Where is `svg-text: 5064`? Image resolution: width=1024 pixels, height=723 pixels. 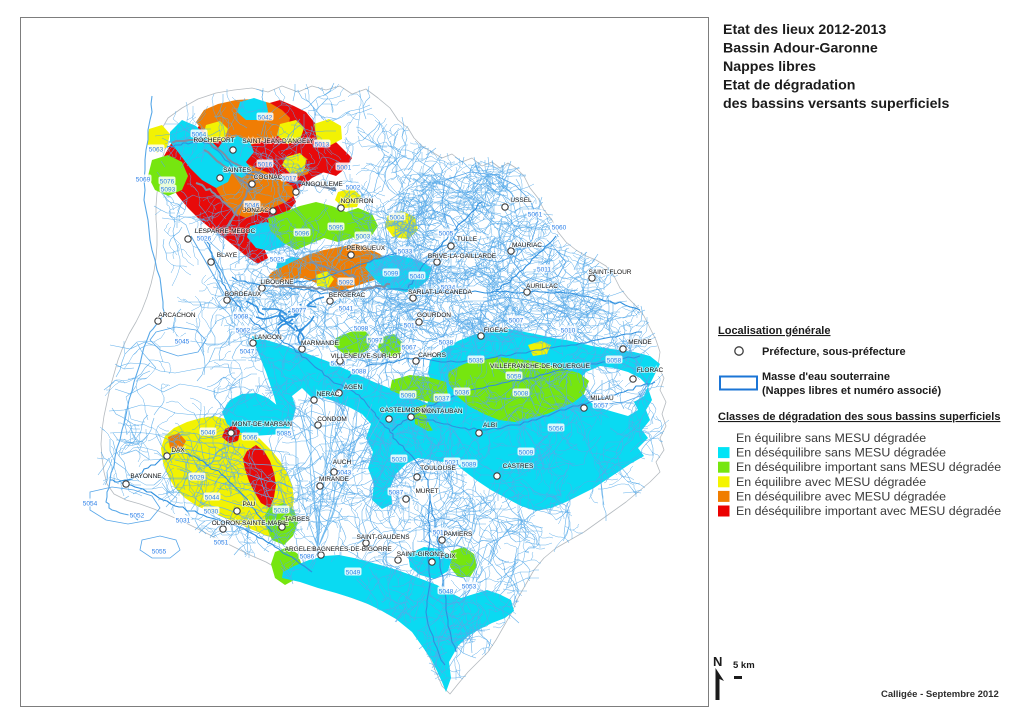
svg-text: 5064 is located at coordinates (199, 135).